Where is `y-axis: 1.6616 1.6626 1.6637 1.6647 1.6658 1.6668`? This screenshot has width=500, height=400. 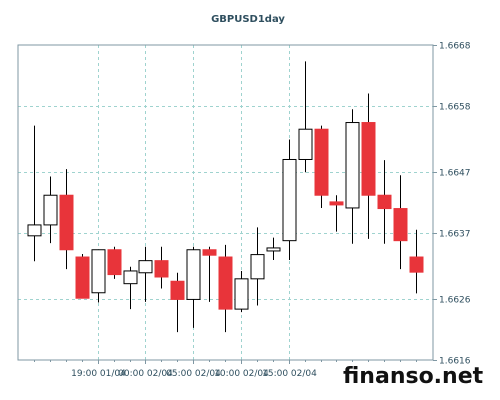
y-axis: 1.6616 1.6626 1.6637 1.6647 1.6658 1.6668 is located at coordinates (452, 204).